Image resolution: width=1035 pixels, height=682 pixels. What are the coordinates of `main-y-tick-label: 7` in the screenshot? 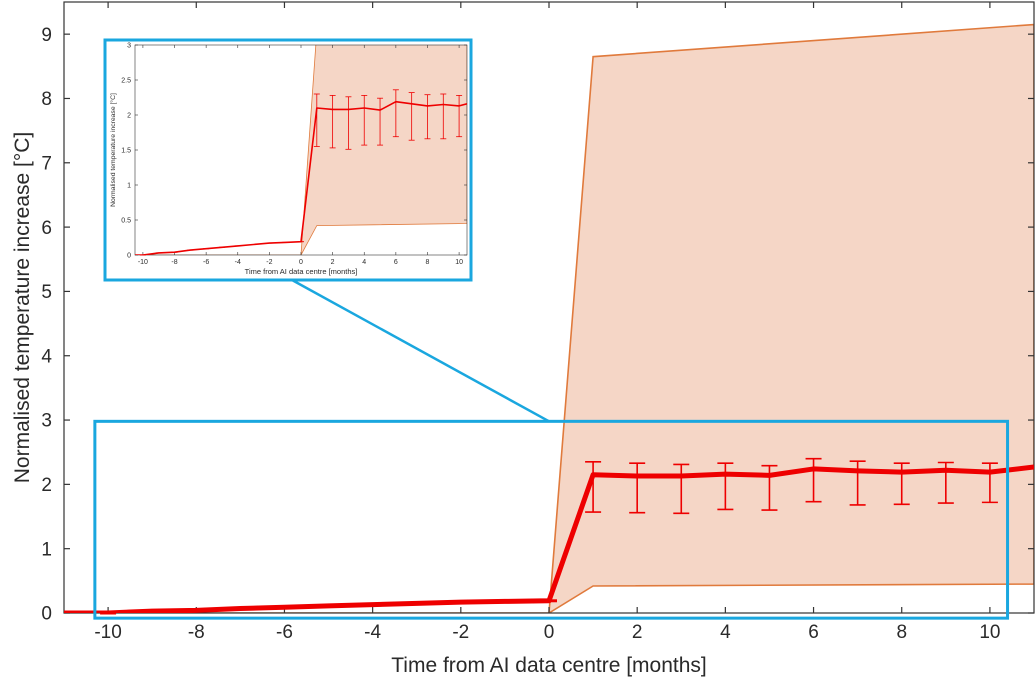 It's located at (46, 163).